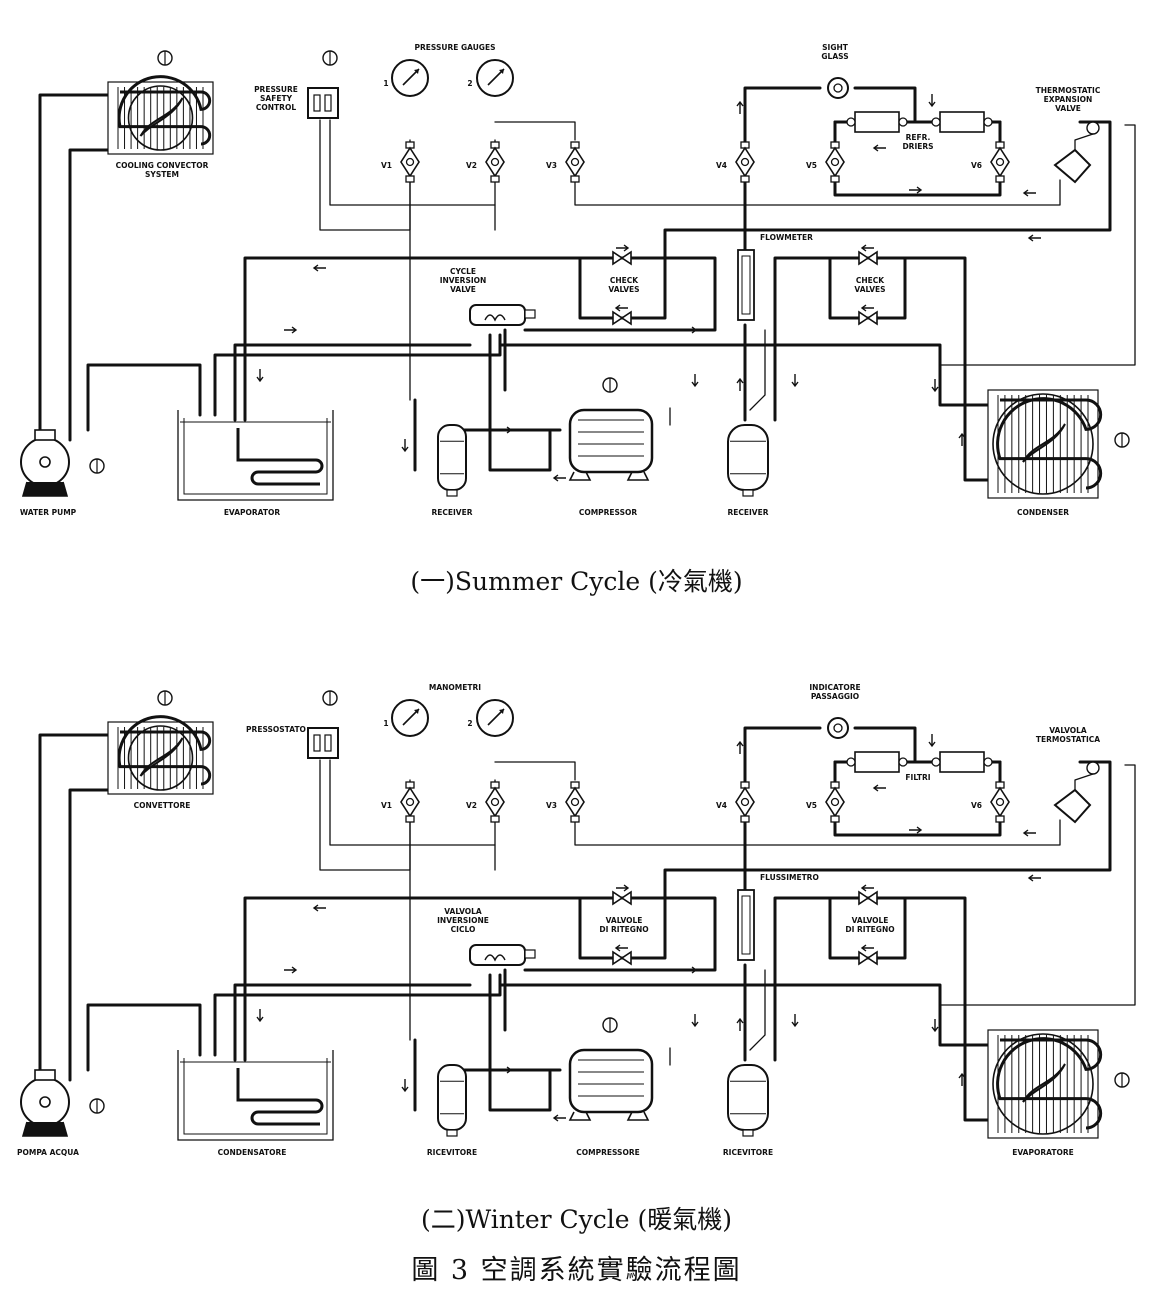  What do you see at coordinates (835, 696) in the screenshot?
I see `sight-glass-label: PASSAGGIO` at bounding box center [835, 696].